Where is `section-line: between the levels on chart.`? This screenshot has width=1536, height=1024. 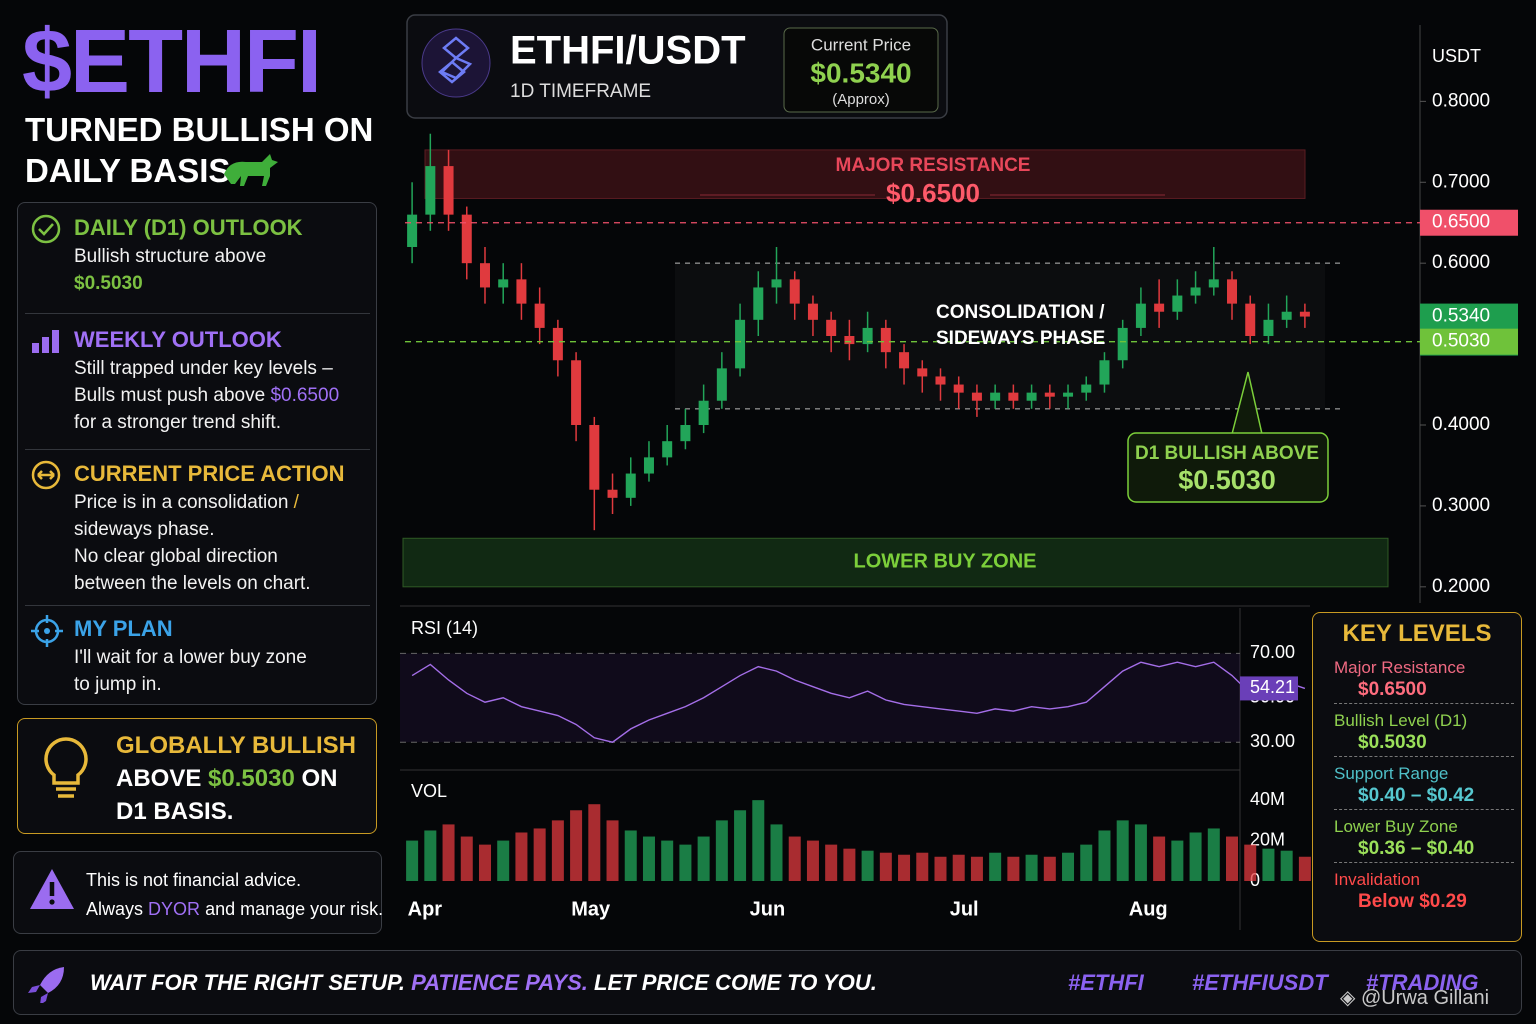 section-line: between the levels on chart. is located at coordinates (209, 583).